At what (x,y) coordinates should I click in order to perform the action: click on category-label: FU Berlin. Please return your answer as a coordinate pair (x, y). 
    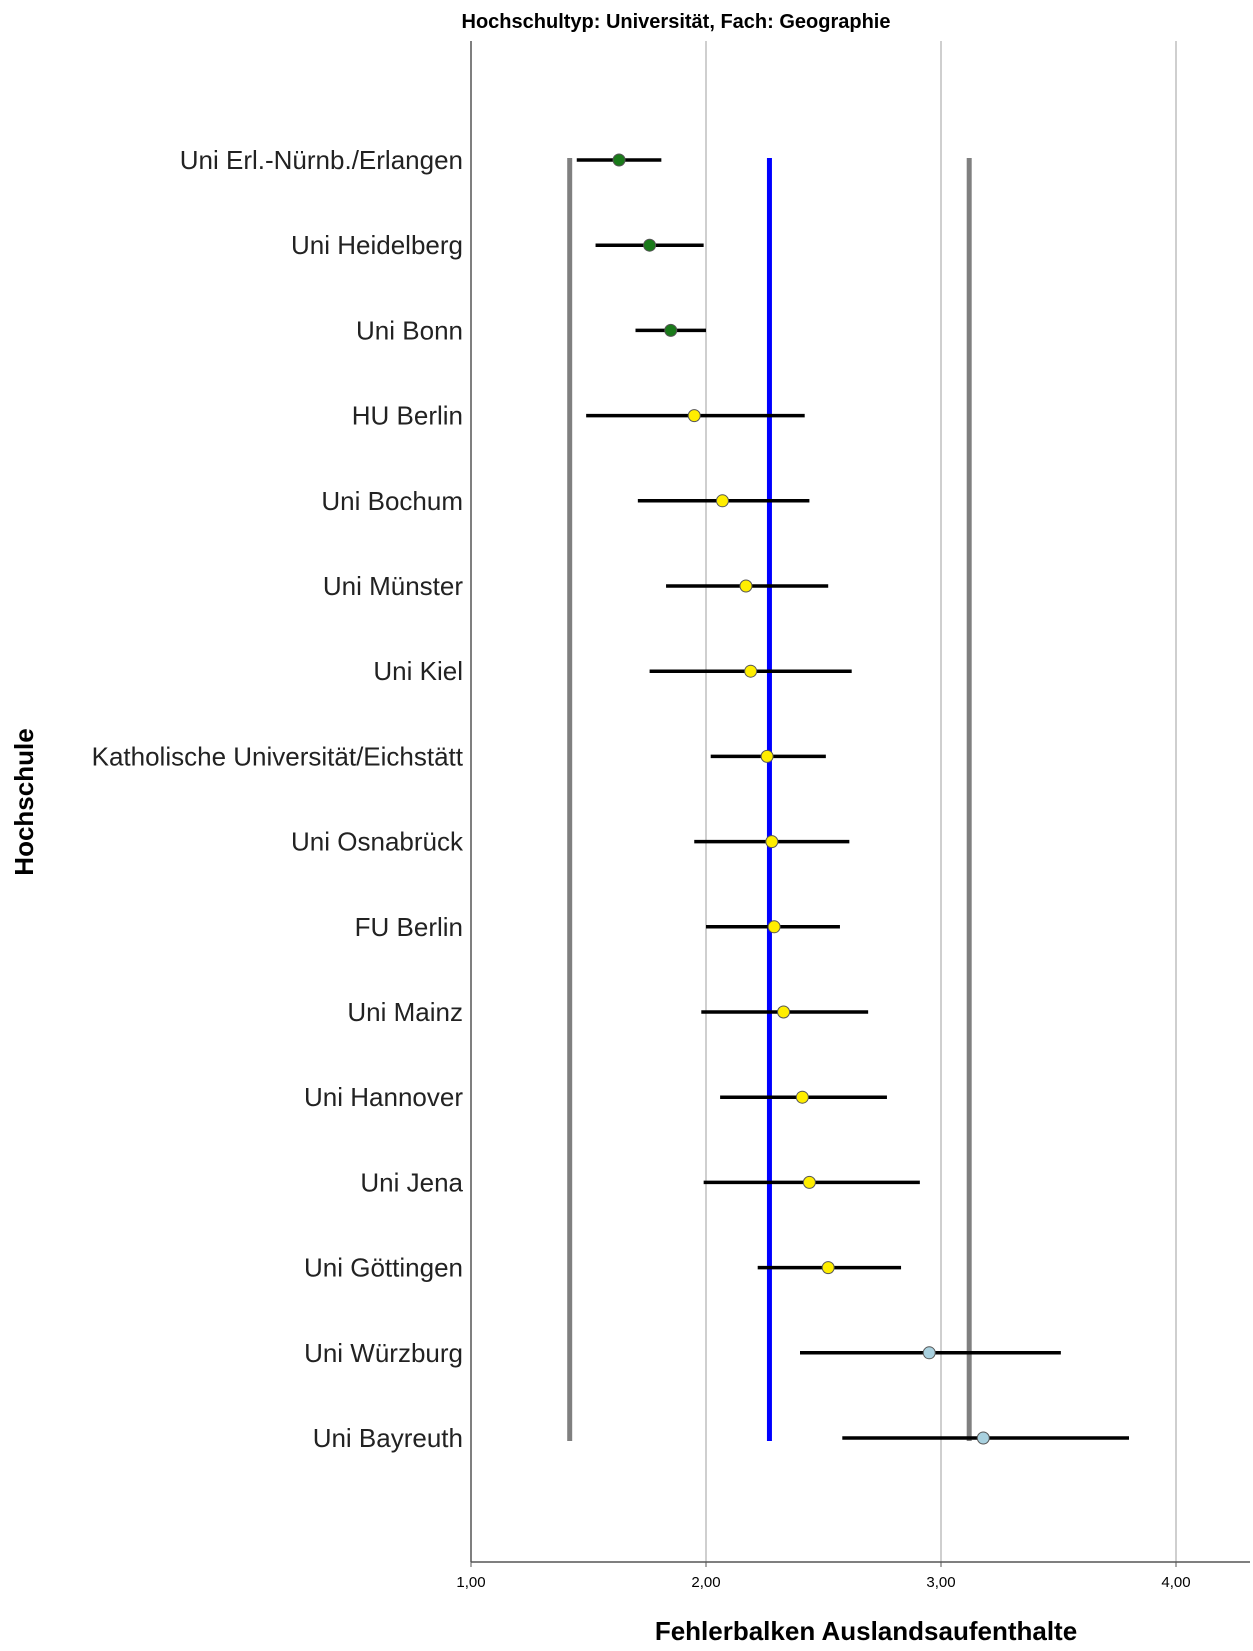
    Looking at the image, I should click on (409, 927).